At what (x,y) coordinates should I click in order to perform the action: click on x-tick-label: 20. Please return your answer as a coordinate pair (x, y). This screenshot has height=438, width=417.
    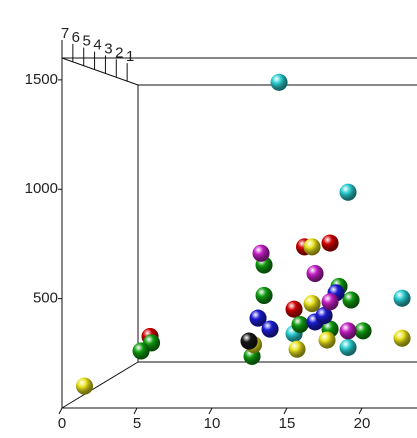
    Looking at the image, I should click on (362, 423).